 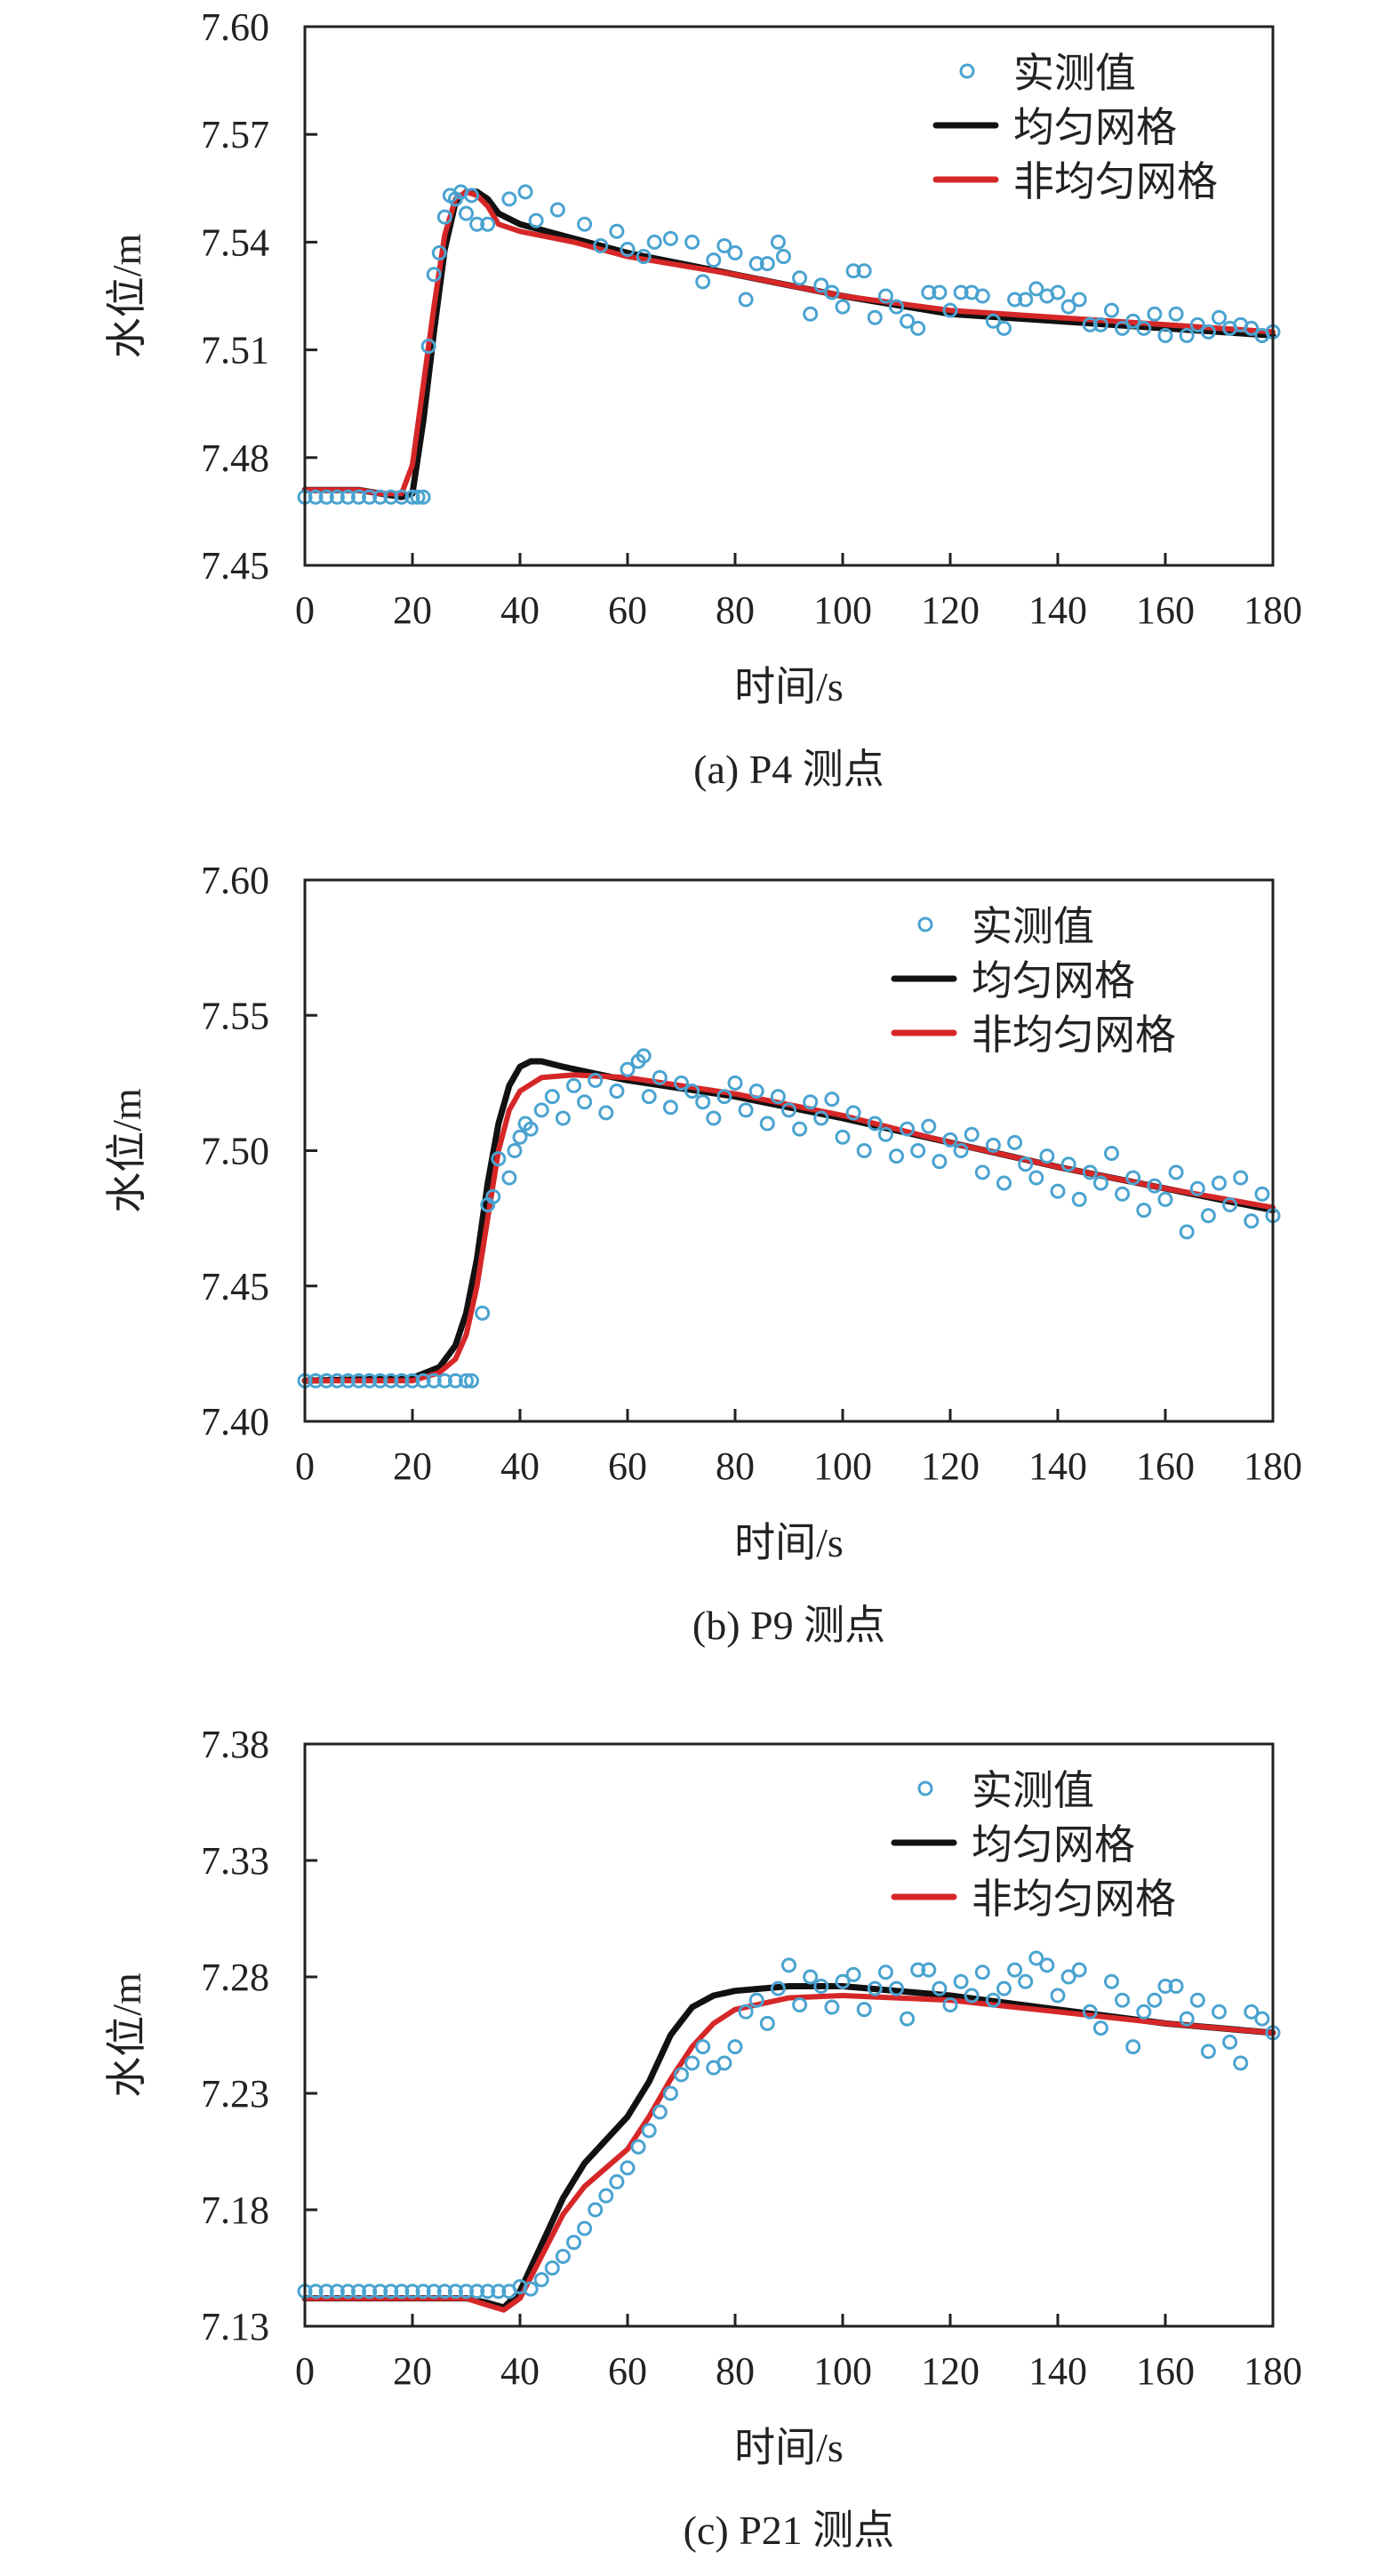 I want to click on x-tick-label: 100, so click(x=842, y=610).